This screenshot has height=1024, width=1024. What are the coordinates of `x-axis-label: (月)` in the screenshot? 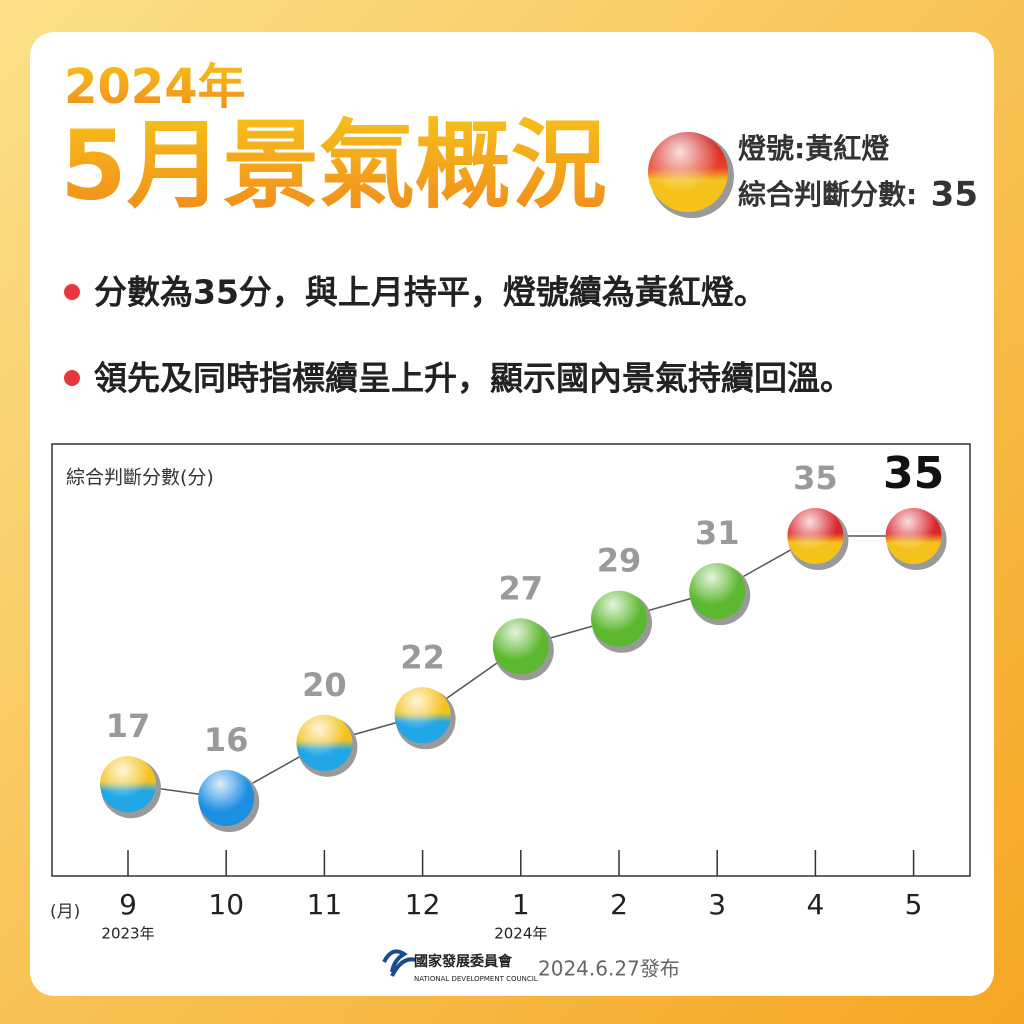 It's located at (65, 912).